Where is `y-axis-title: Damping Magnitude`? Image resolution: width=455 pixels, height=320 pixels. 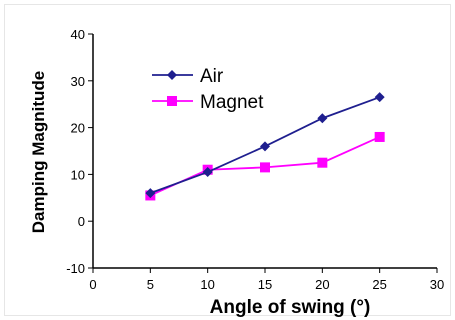
y-axis-title: Damping Magnitude is located at coordinates (38, 152).